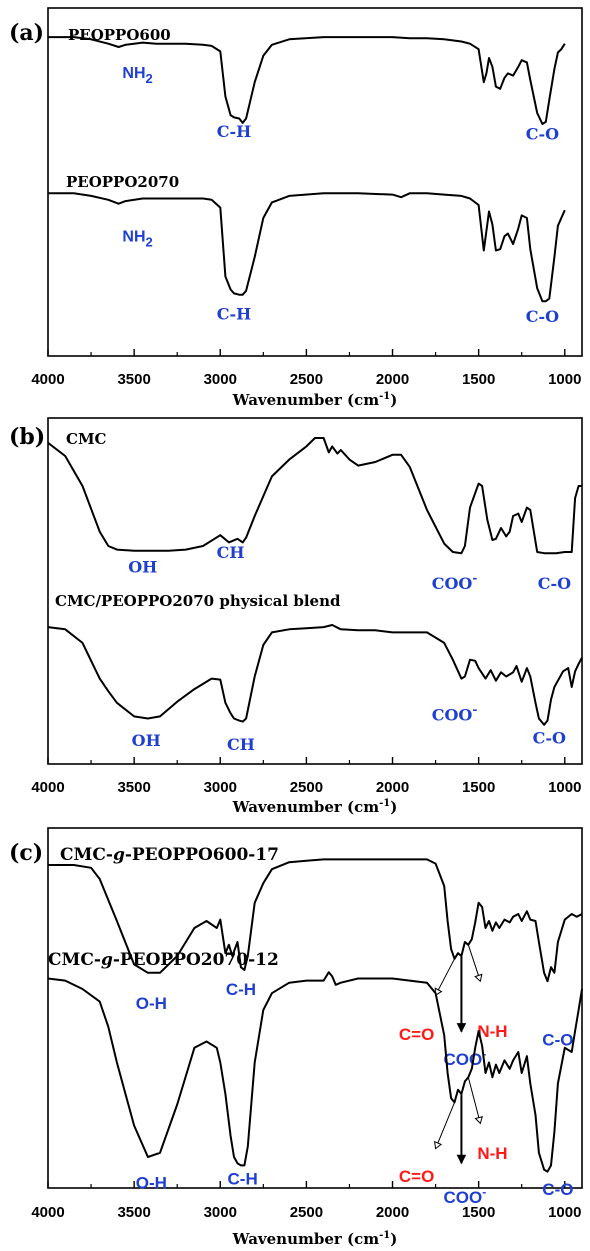 This screenshot has width=590, height=1251. What do you see at coordinates (27, 437) in the screenshot?
I see `panel-label: (b)` at bounding box center [27, 437].